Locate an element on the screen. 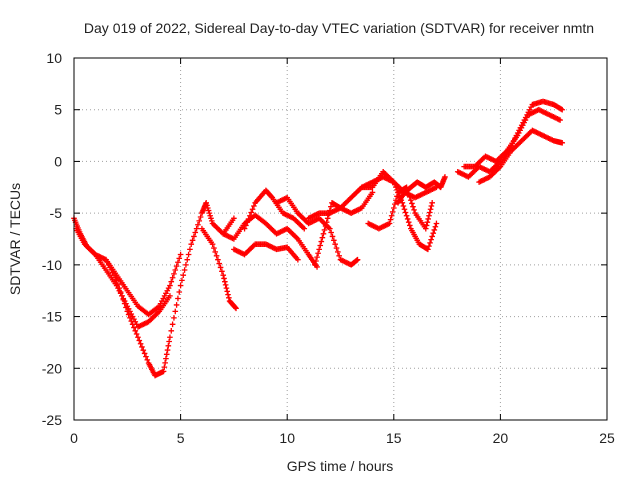  y-tick-label: 10 is located at coordinates (54, 58).